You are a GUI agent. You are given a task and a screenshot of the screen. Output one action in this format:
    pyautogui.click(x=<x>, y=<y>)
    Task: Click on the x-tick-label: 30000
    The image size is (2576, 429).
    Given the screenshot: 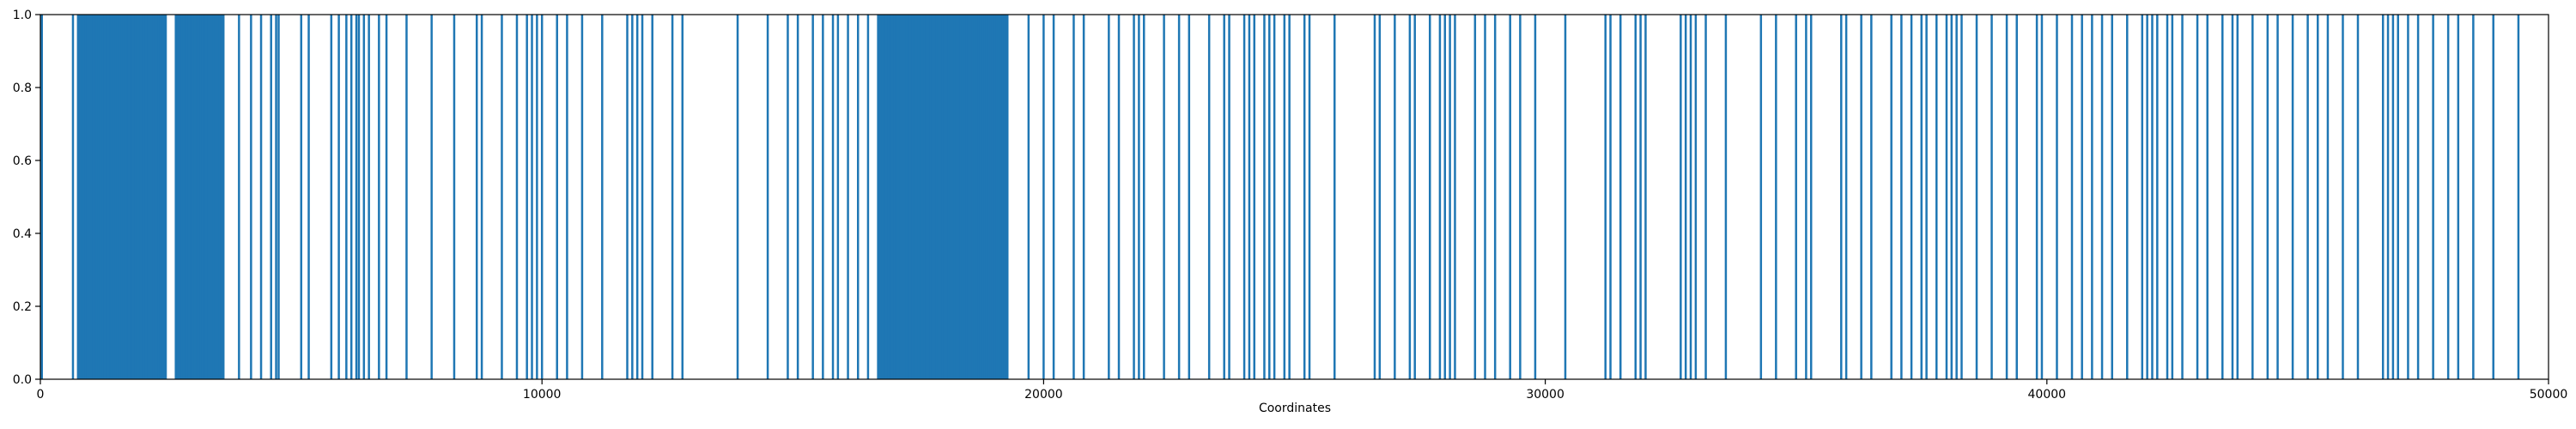 What is the action you would take?
    pyautogui.click(x=1545, y=395)
    